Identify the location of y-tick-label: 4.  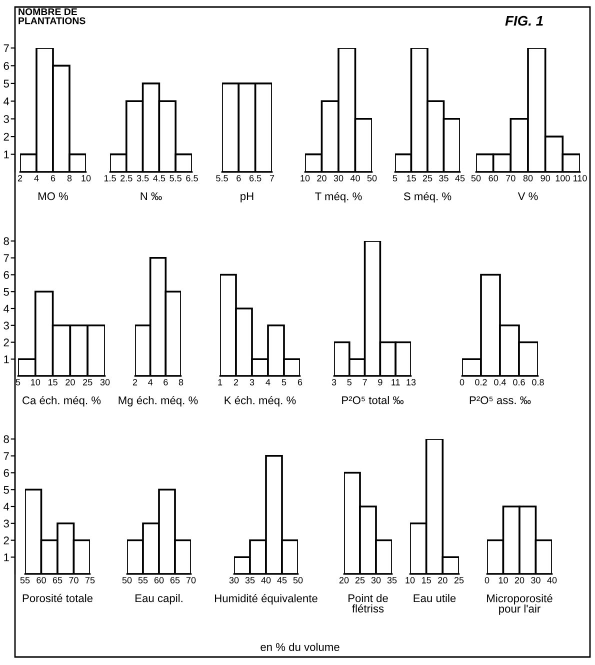
(7, 102).